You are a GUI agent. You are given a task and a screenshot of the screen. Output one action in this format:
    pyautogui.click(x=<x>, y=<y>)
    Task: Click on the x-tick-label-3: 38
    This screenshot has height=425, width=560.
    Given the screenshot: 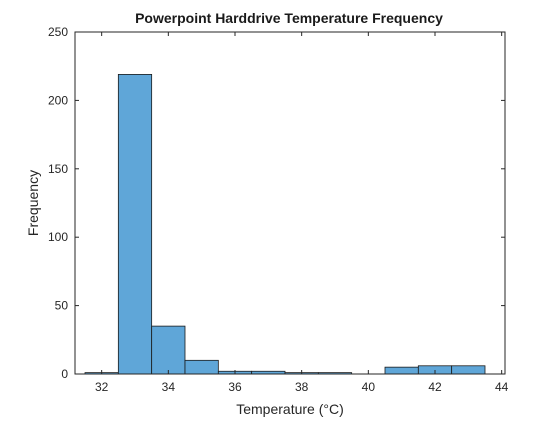 What is the action you would take?
    pyautogui.click(x=302, y=387)
    